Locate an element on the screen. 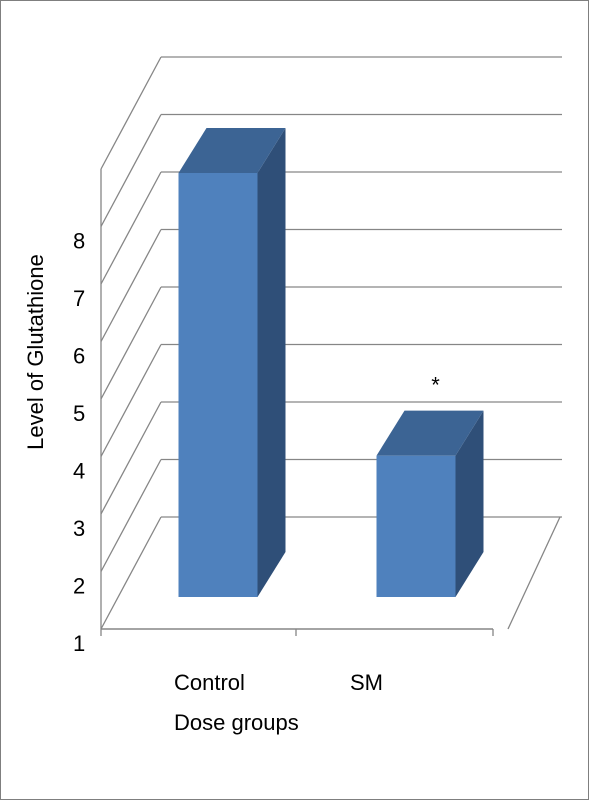 The height and width of the screenshot is (802, 591). y-tick-label: 5 is located at coordinates (79, 413).